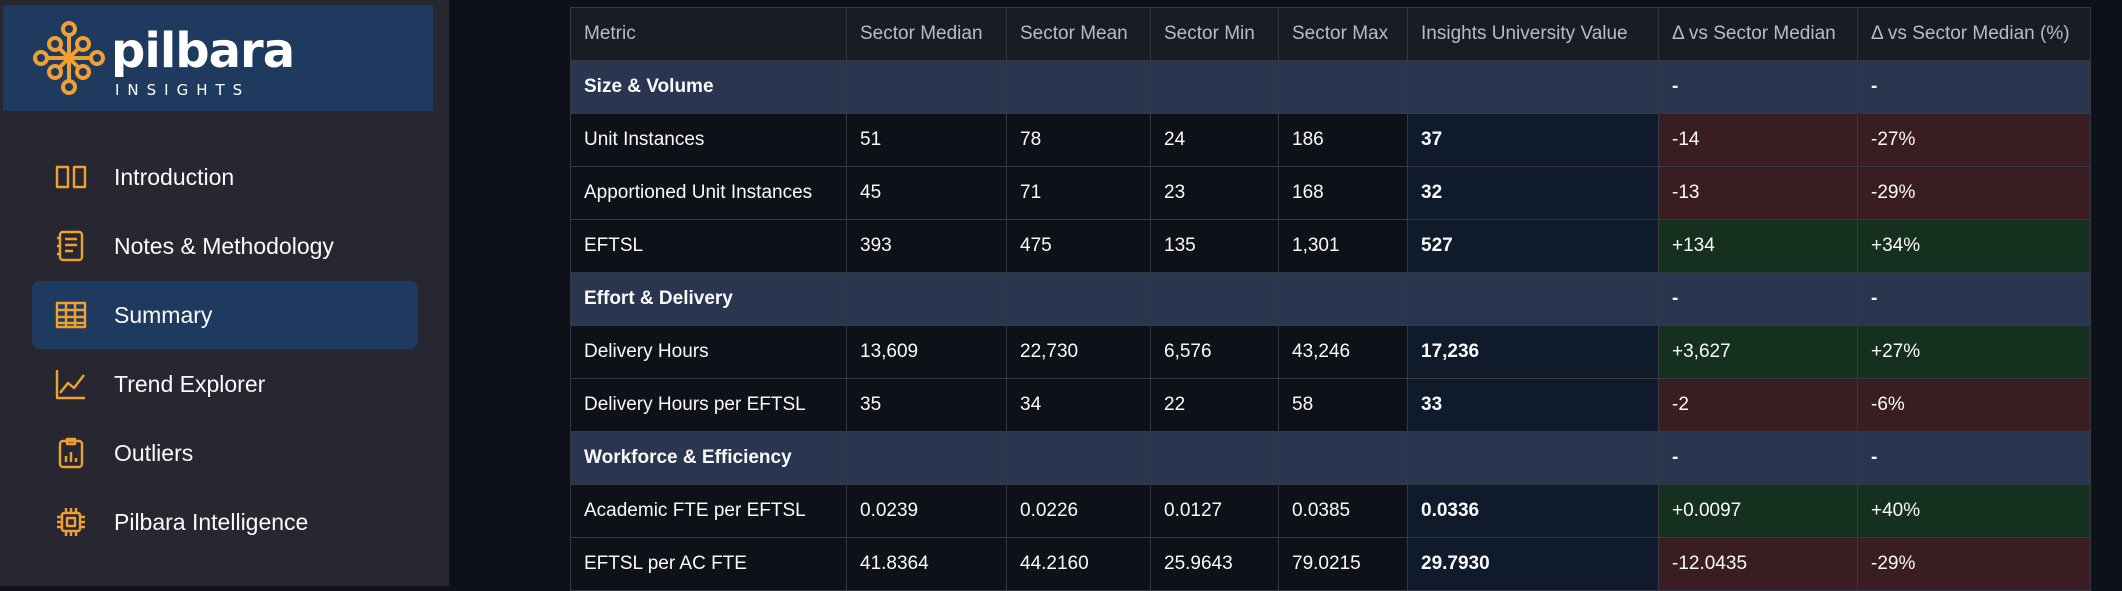  Describe the element at coordinates (708, 405) in the screenshot. I see `metric-cell: Delivery Hours per EFTSL` at that location.